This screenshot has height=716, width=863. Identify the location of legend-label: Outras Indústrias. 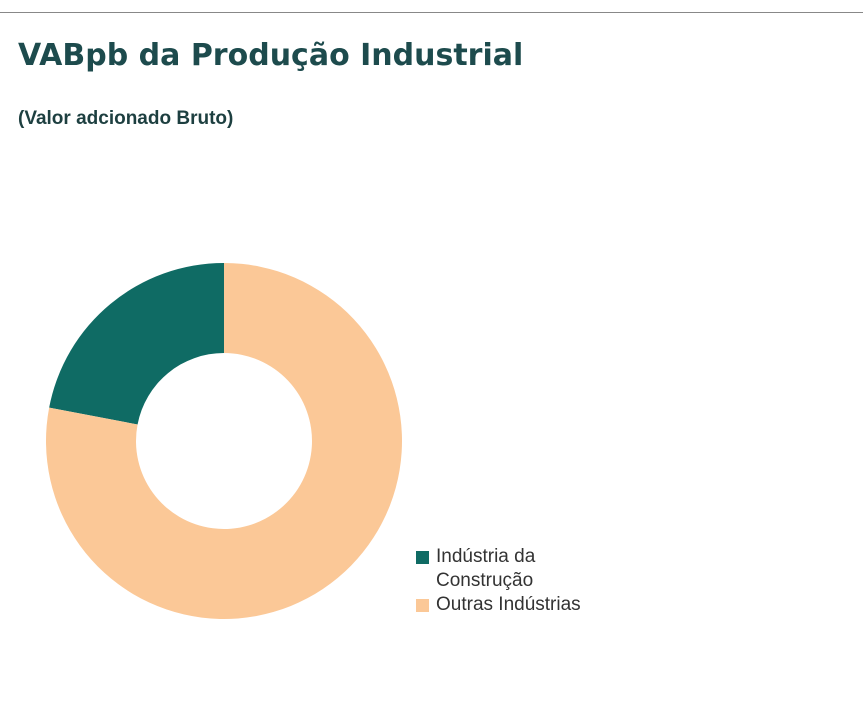
(508, 604).